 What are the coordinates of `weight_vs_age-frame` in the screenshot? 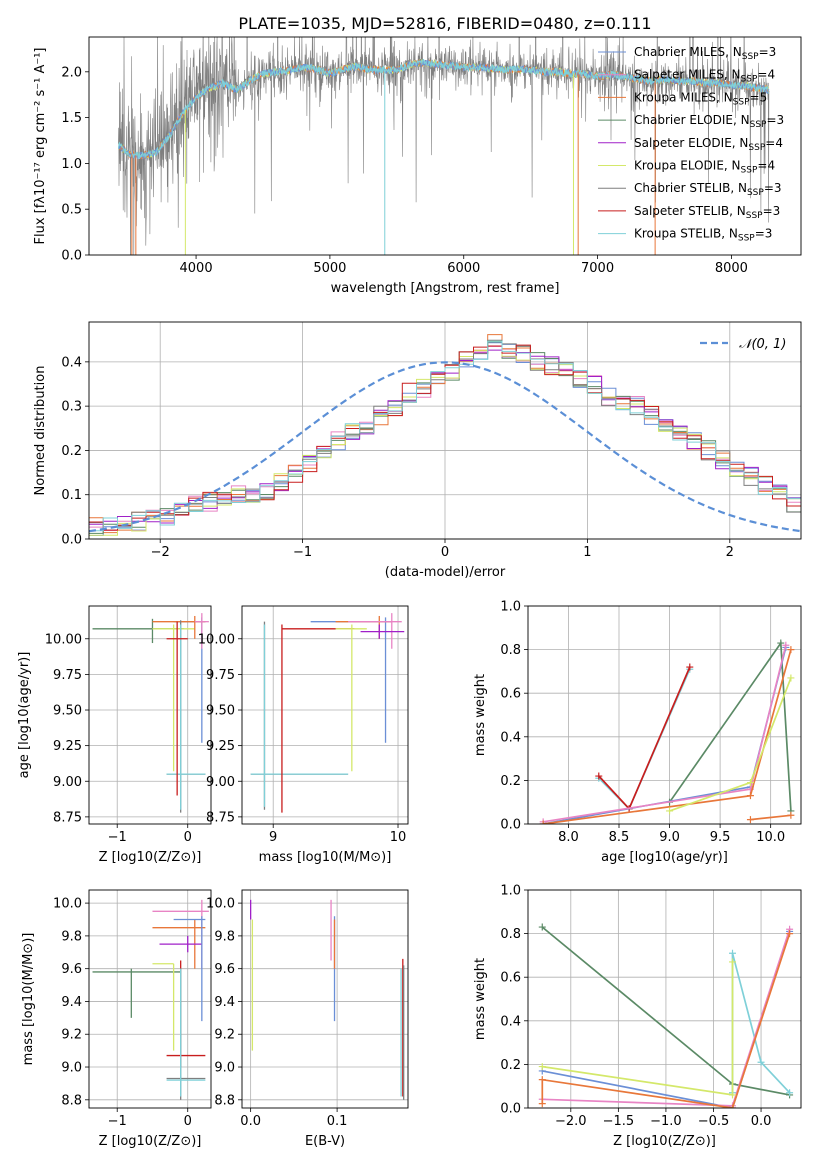 It's located at (664, 715).